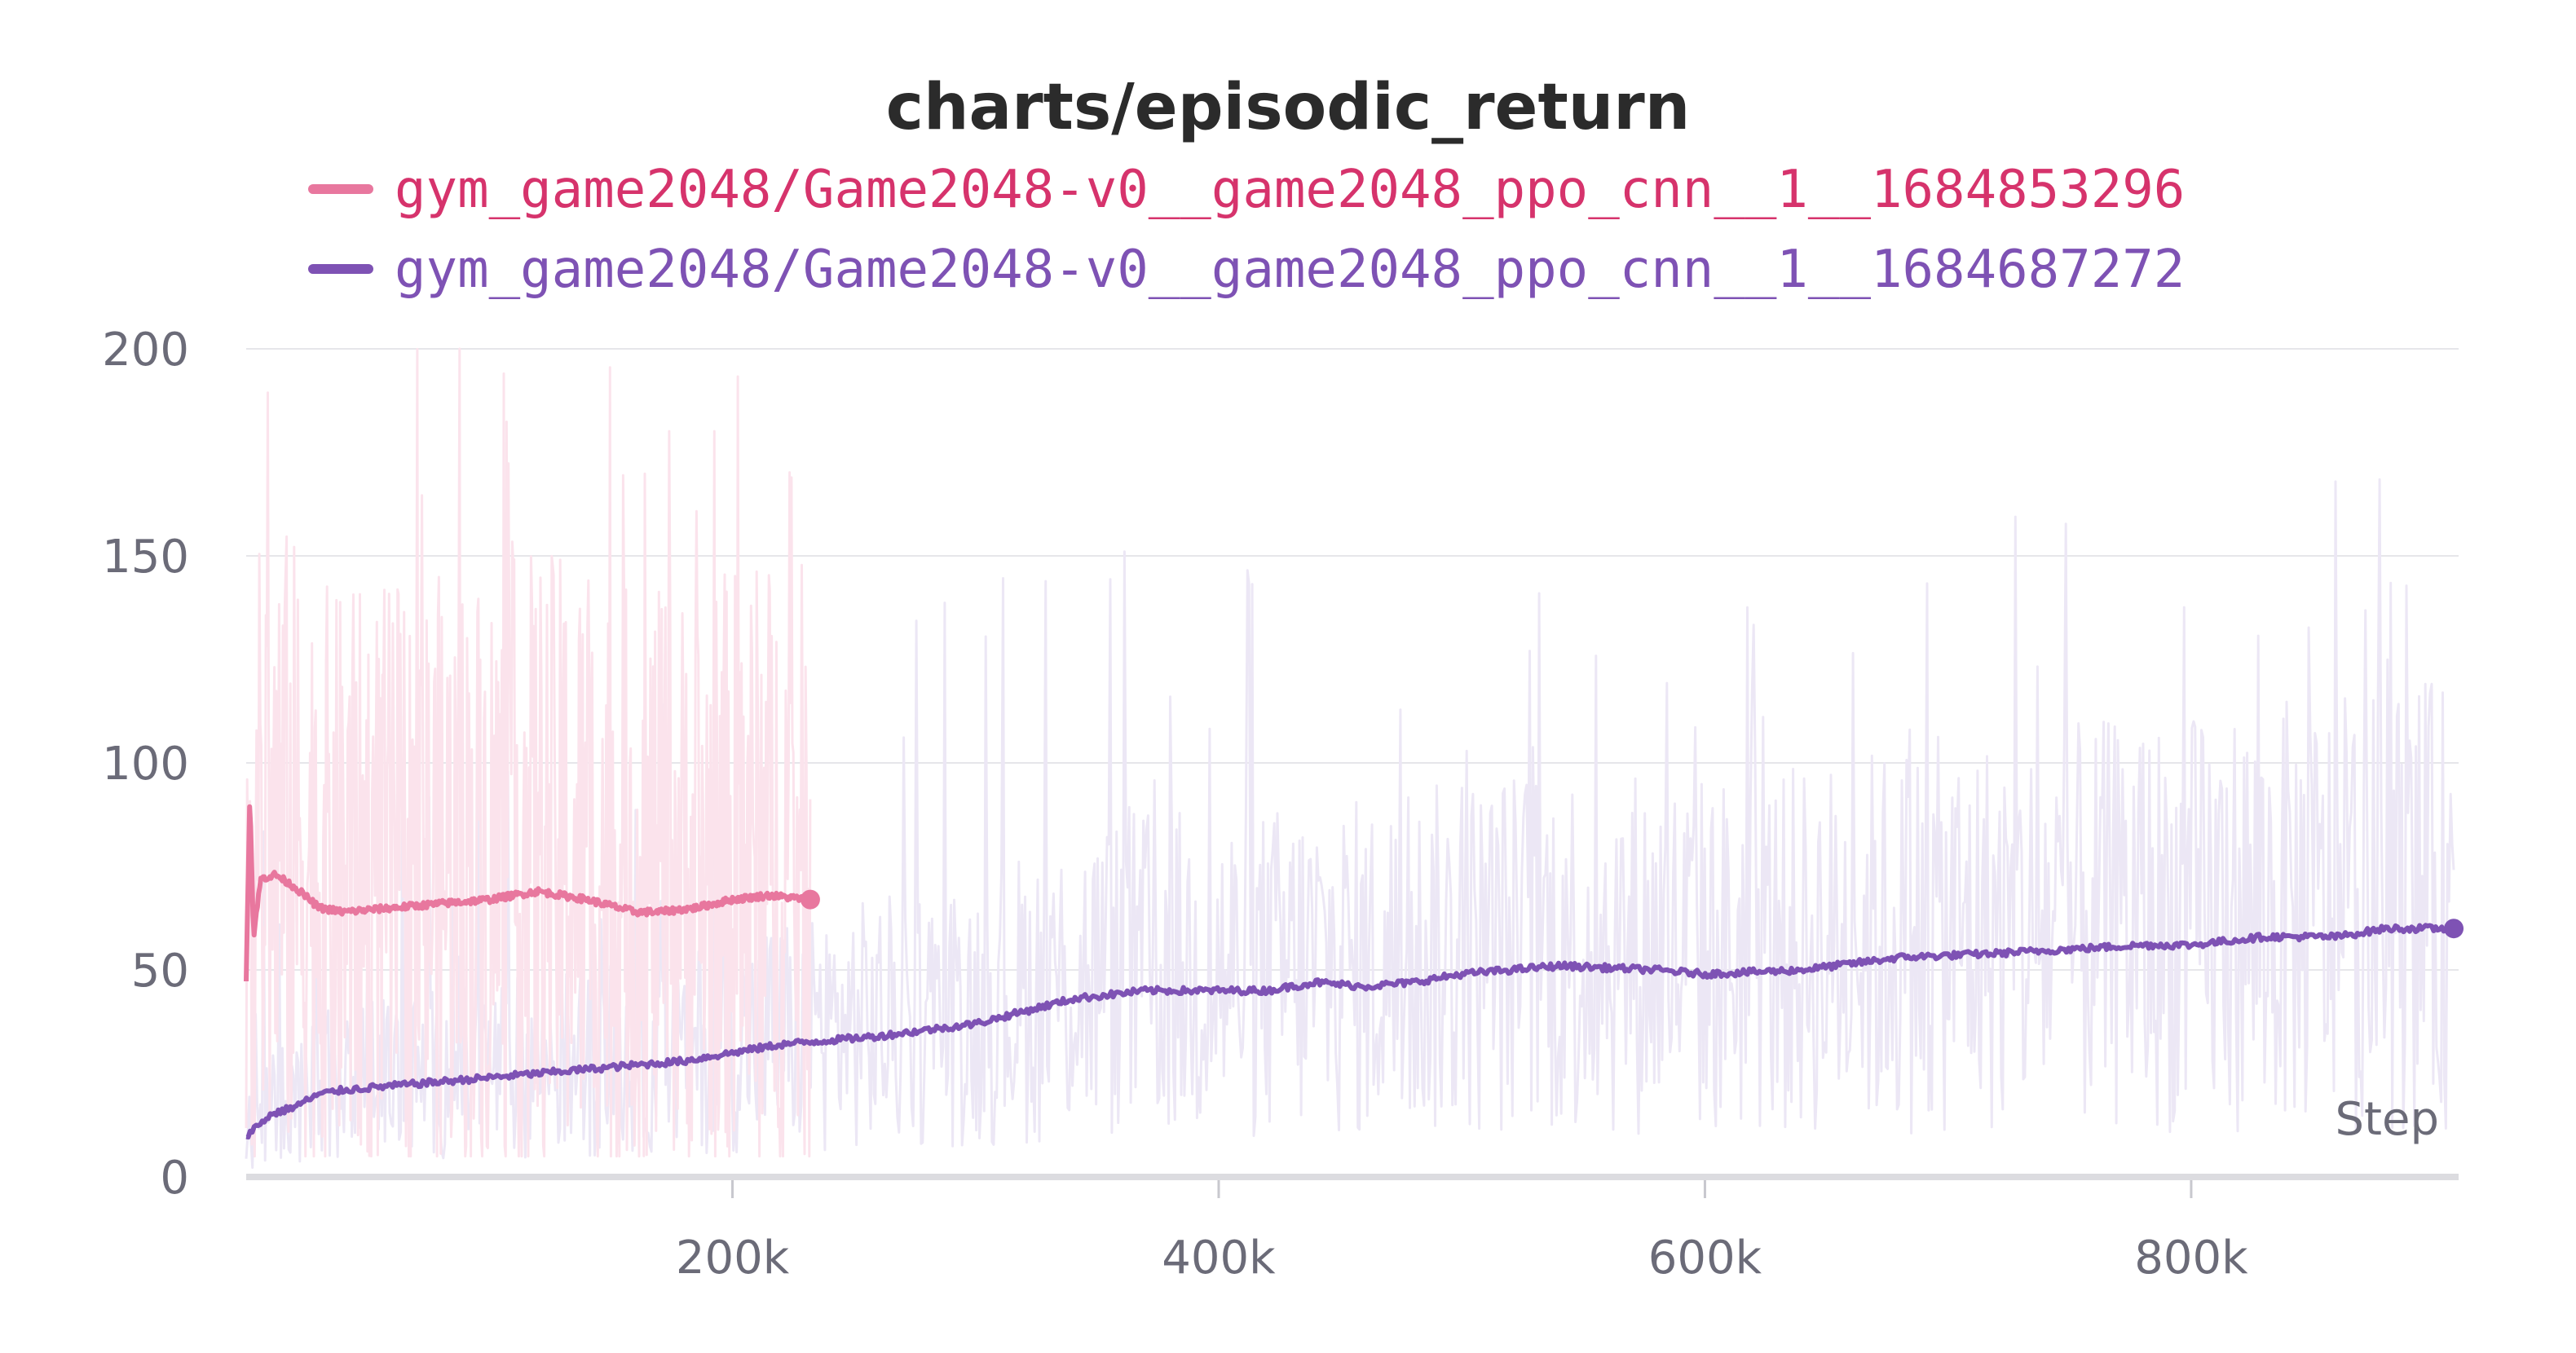  What do you see at coordinates (1288, 107) in the screenshot?
I see `chart-title: charts/episodic_return` at bounding box center [1288, 107].